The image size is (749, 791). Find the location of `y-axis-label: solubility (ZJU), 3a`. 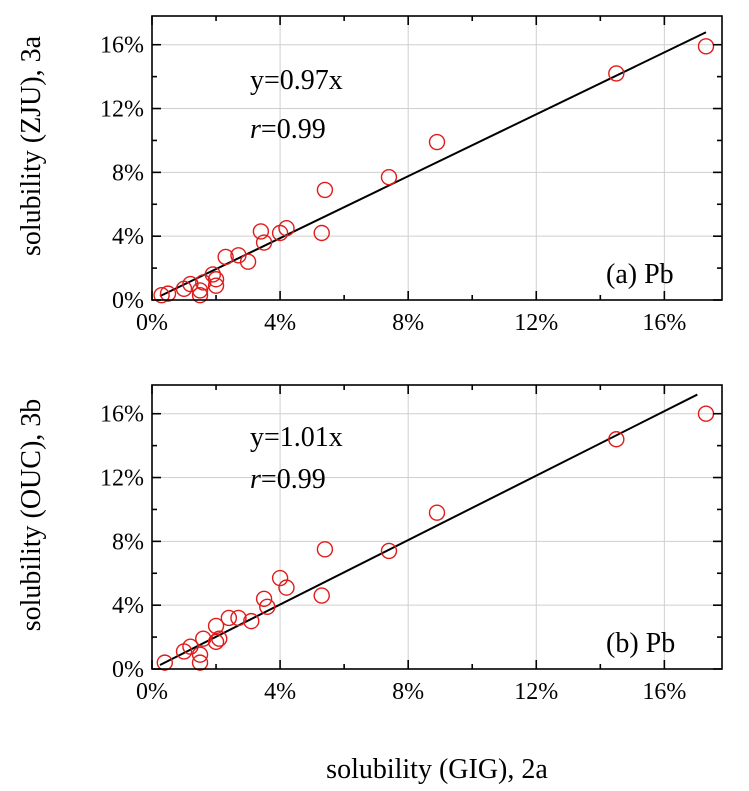

y-axis-label: solubility (ZJU), 3a is located at coordinates (31, 145).